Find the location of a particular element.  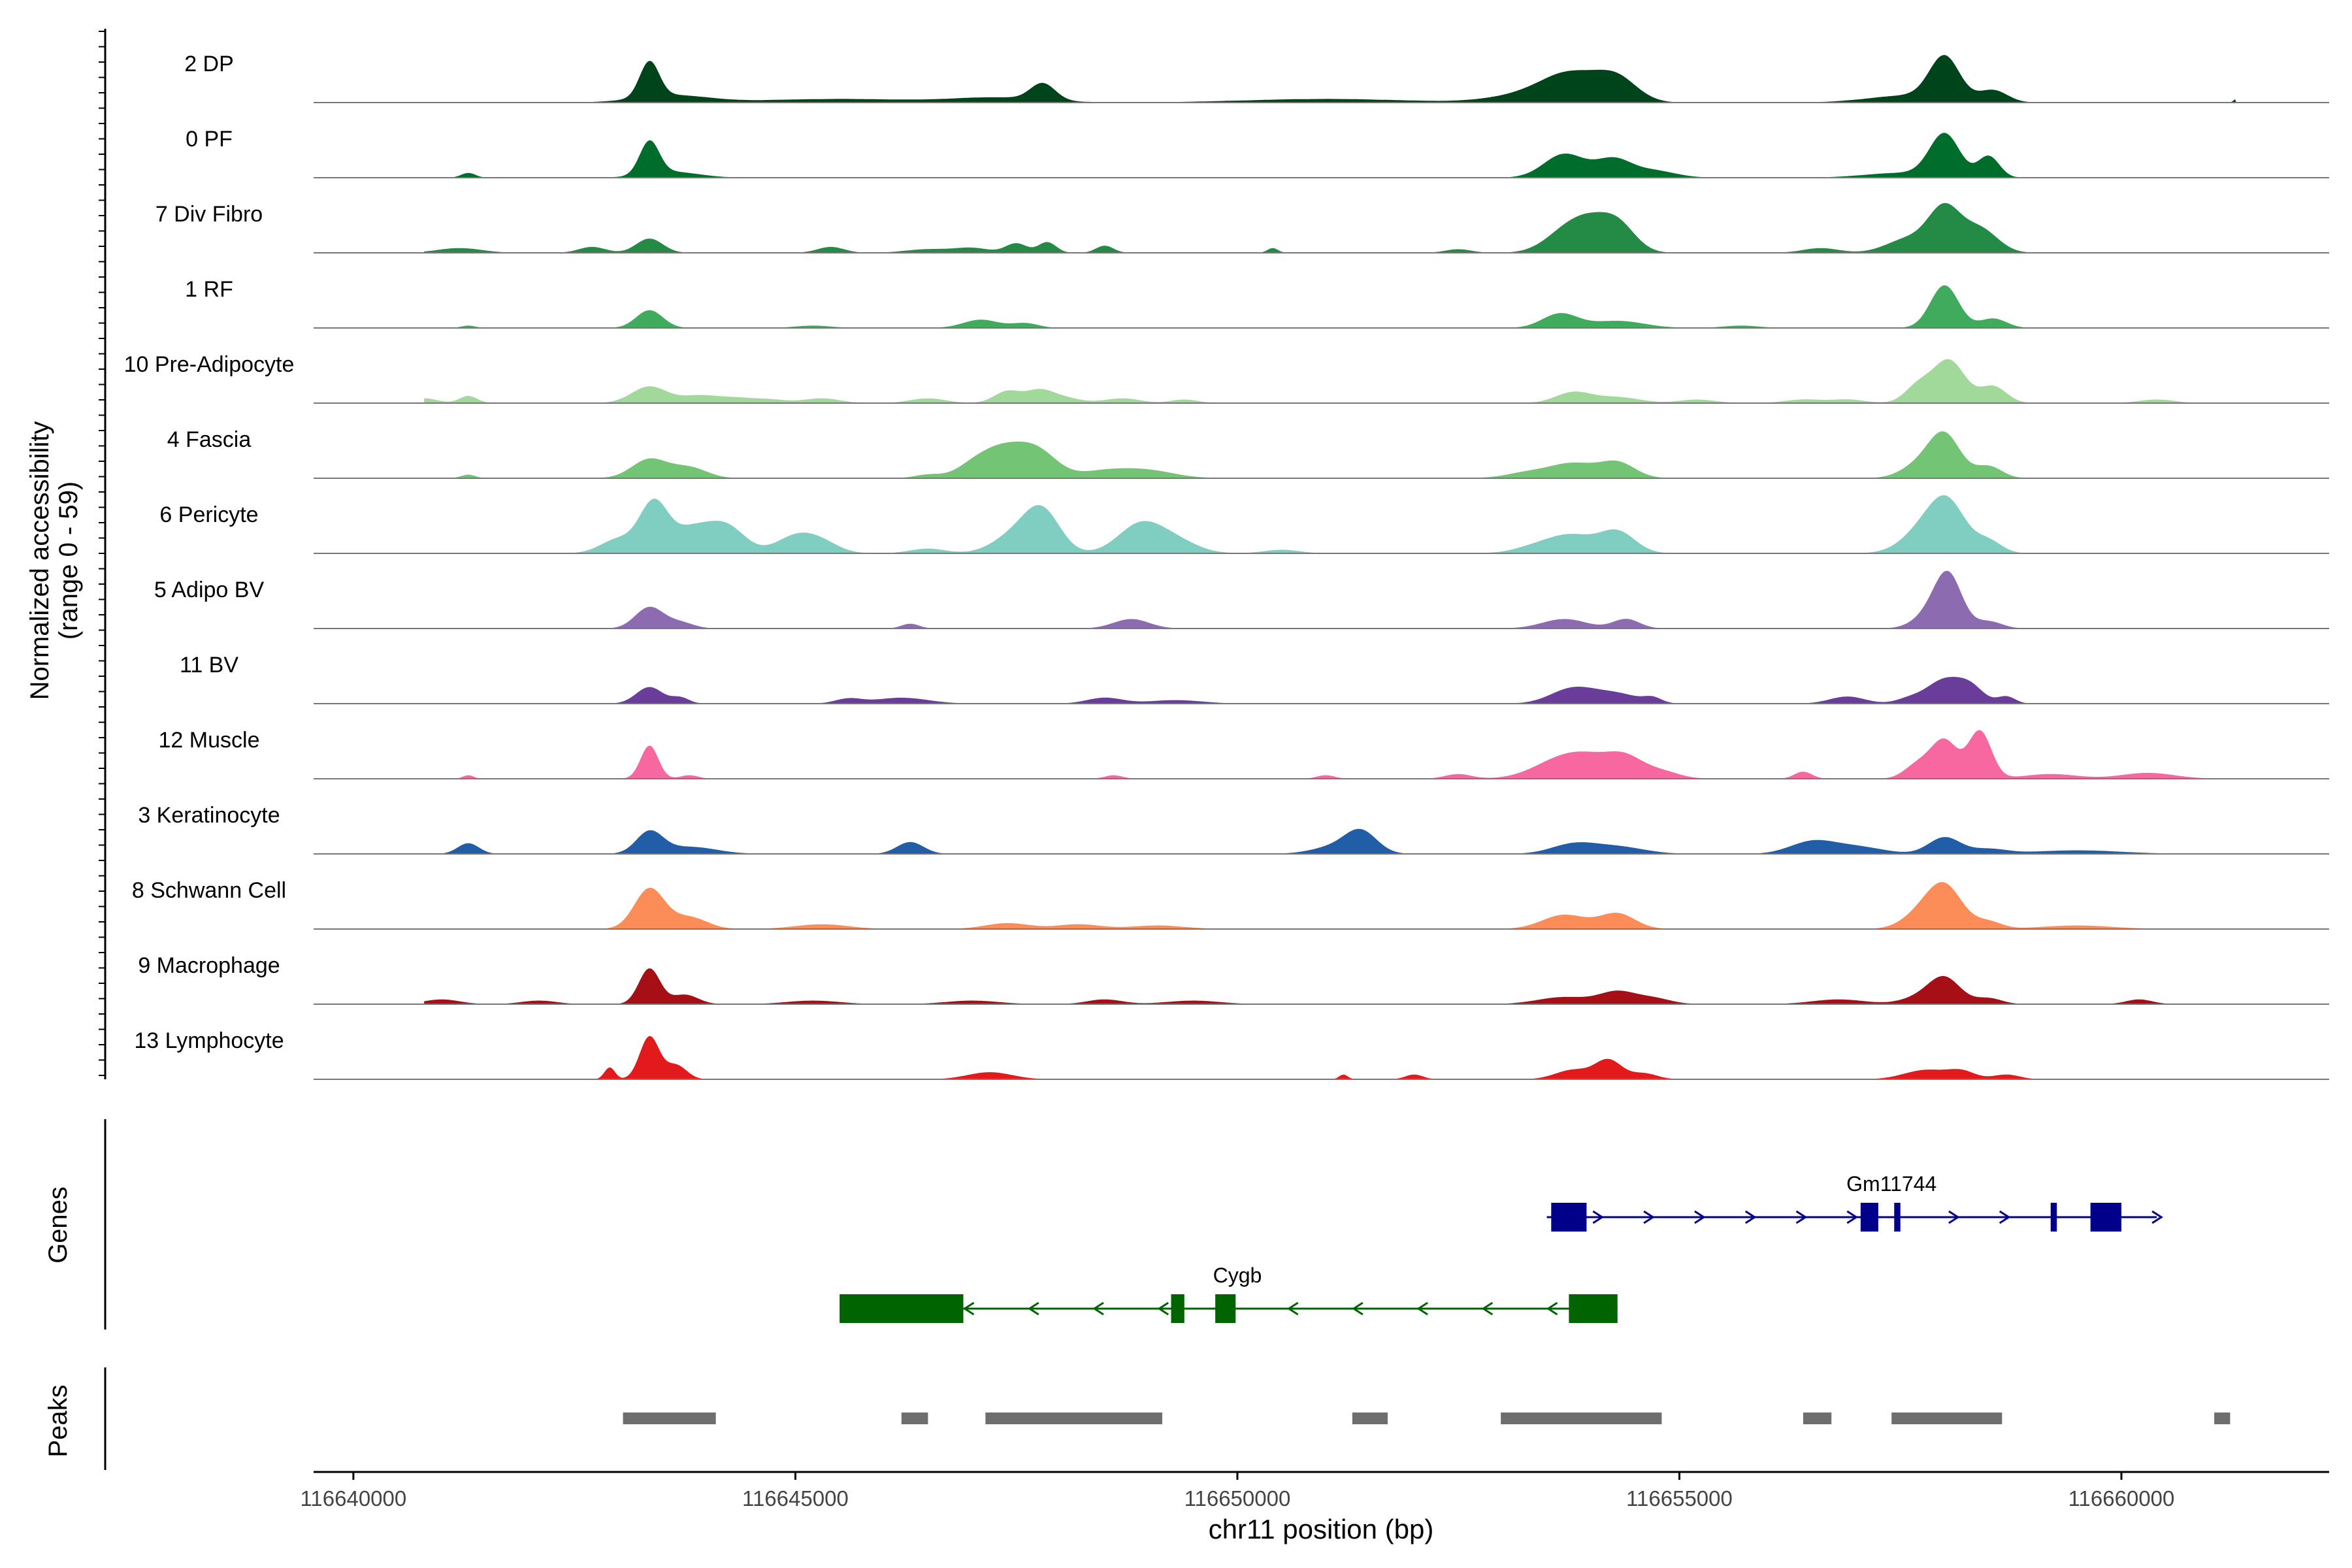

peak-regions is located at coordinates (1426, 1418).